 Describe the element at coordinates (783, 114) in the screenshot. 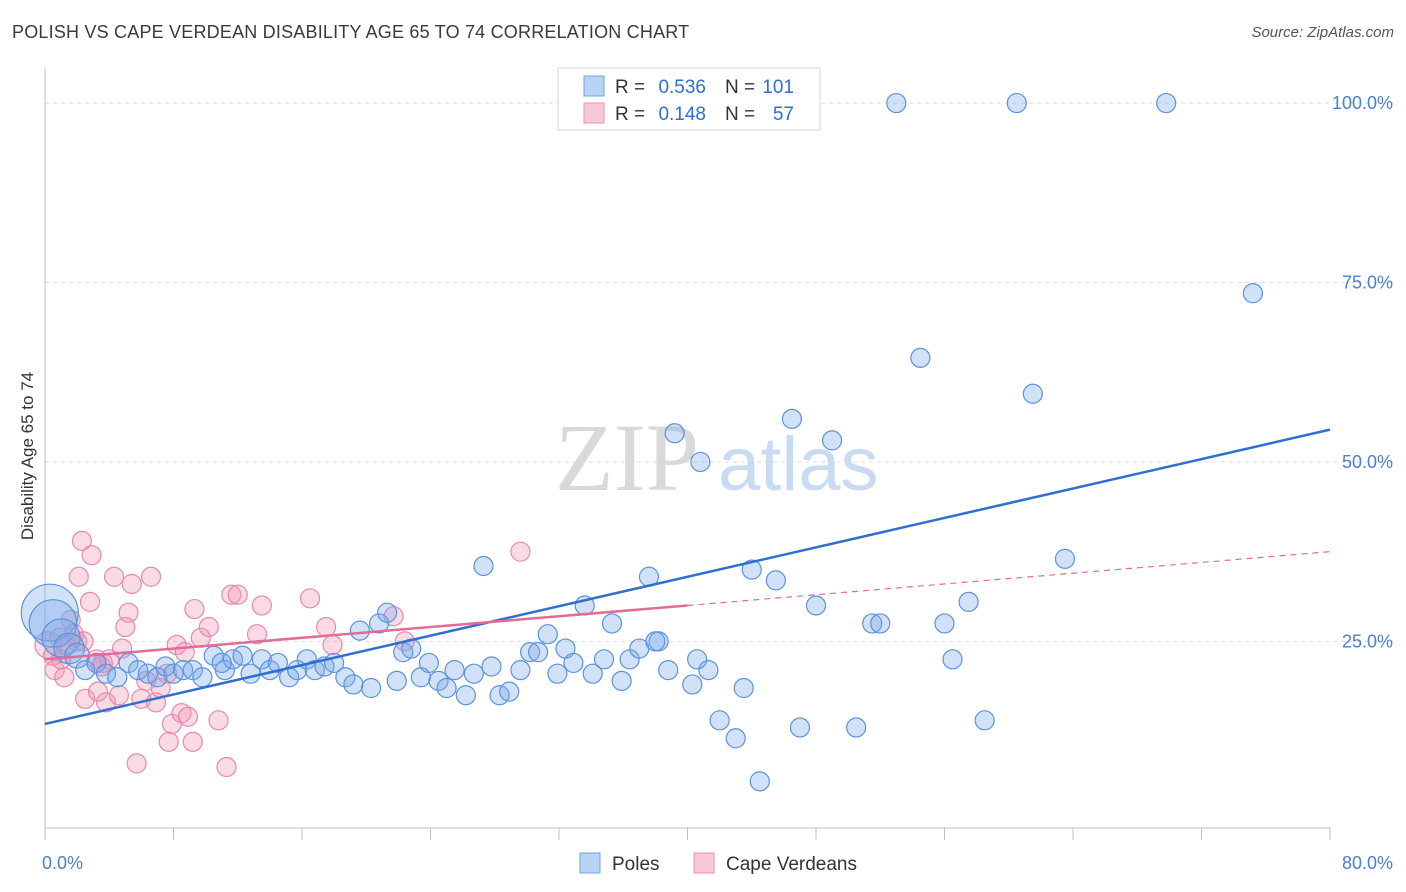

I see `legend-n-value-1: 57` at that location.